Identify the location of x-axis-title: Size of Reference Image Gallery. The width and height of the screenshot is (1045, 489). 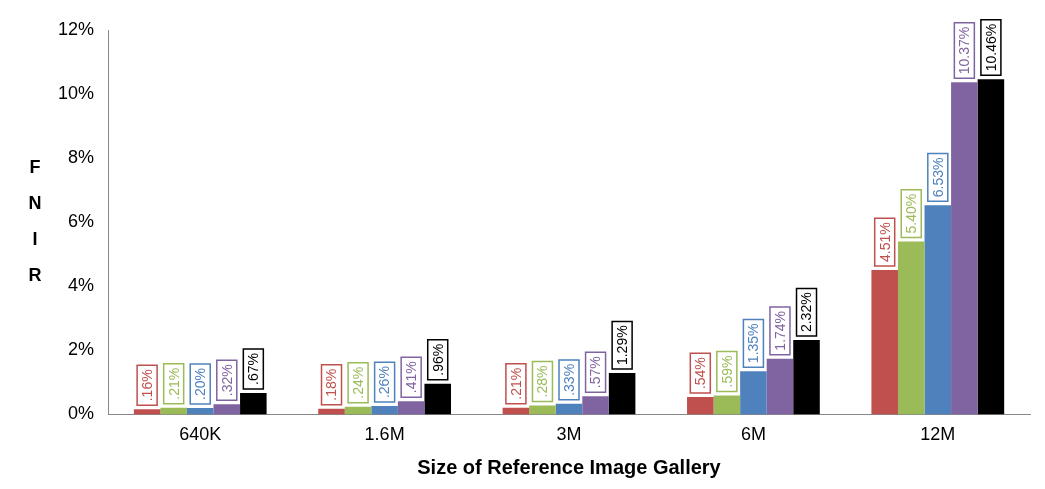
(569, 466).